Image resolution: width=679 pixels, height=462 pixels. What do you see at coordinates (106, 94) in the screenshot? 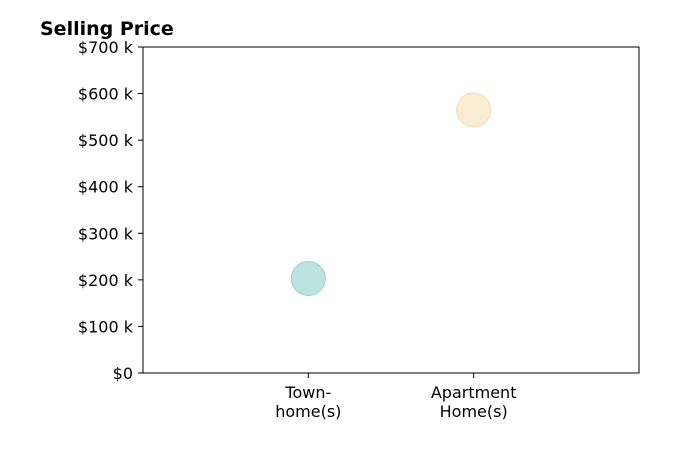
I see `y-tick-label-6: $600 k` at bounding box center [106, 94].